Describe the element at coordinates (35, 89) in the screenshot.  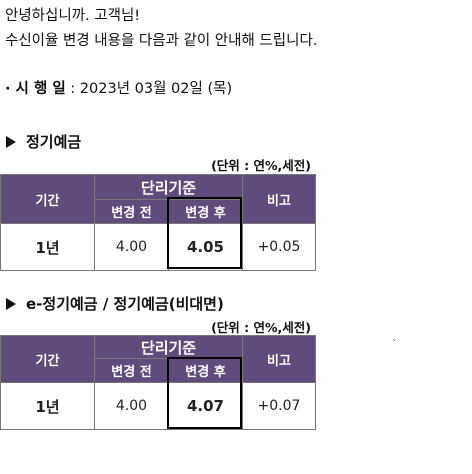
I see `effective-date-label: · 시 행 일` at that location.